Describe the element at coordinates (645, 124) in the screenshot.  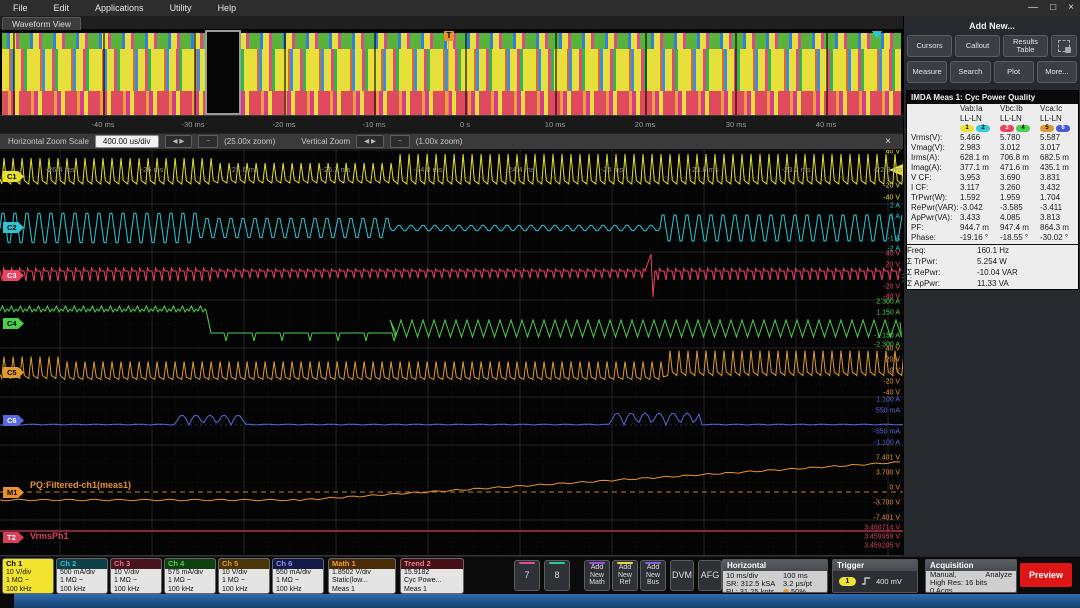
I see `overview-time-label: 20 ms` at that location.